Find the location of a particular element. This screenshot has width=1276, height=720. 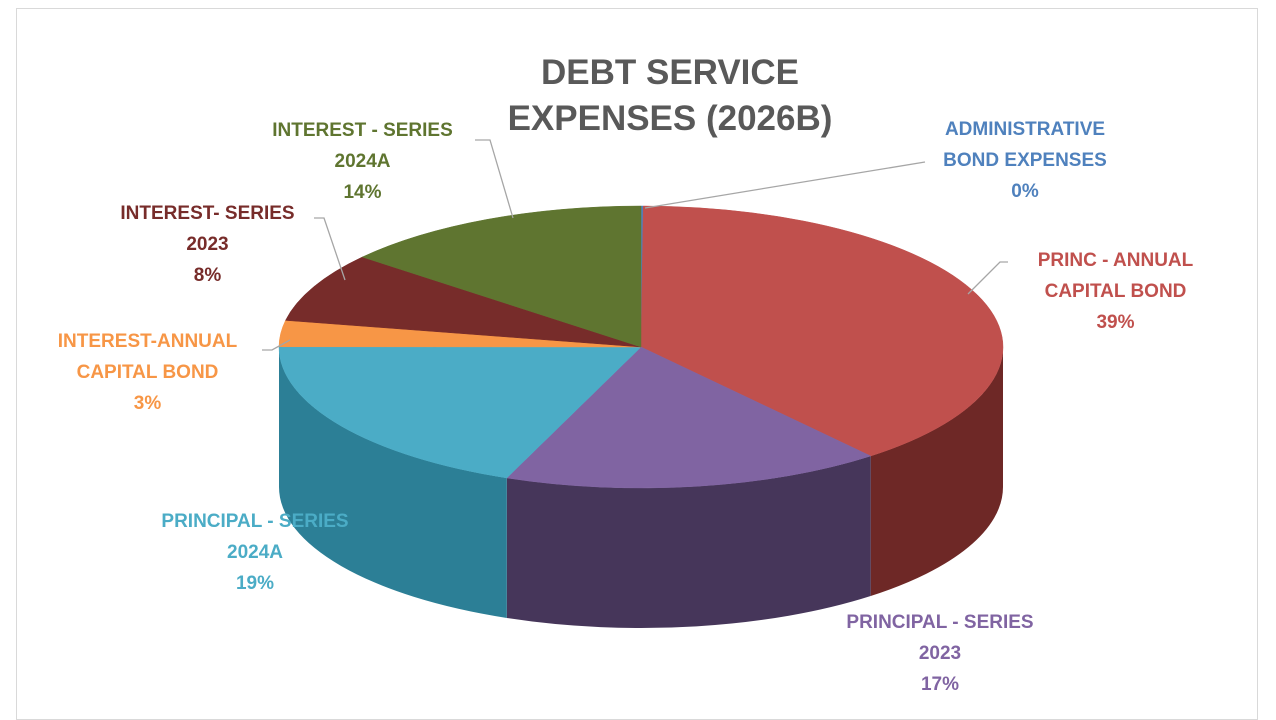

label-interest-annual: INTEREST-ANNUAL CAPITAL BOND 3% is located at coordinates (147, 372).